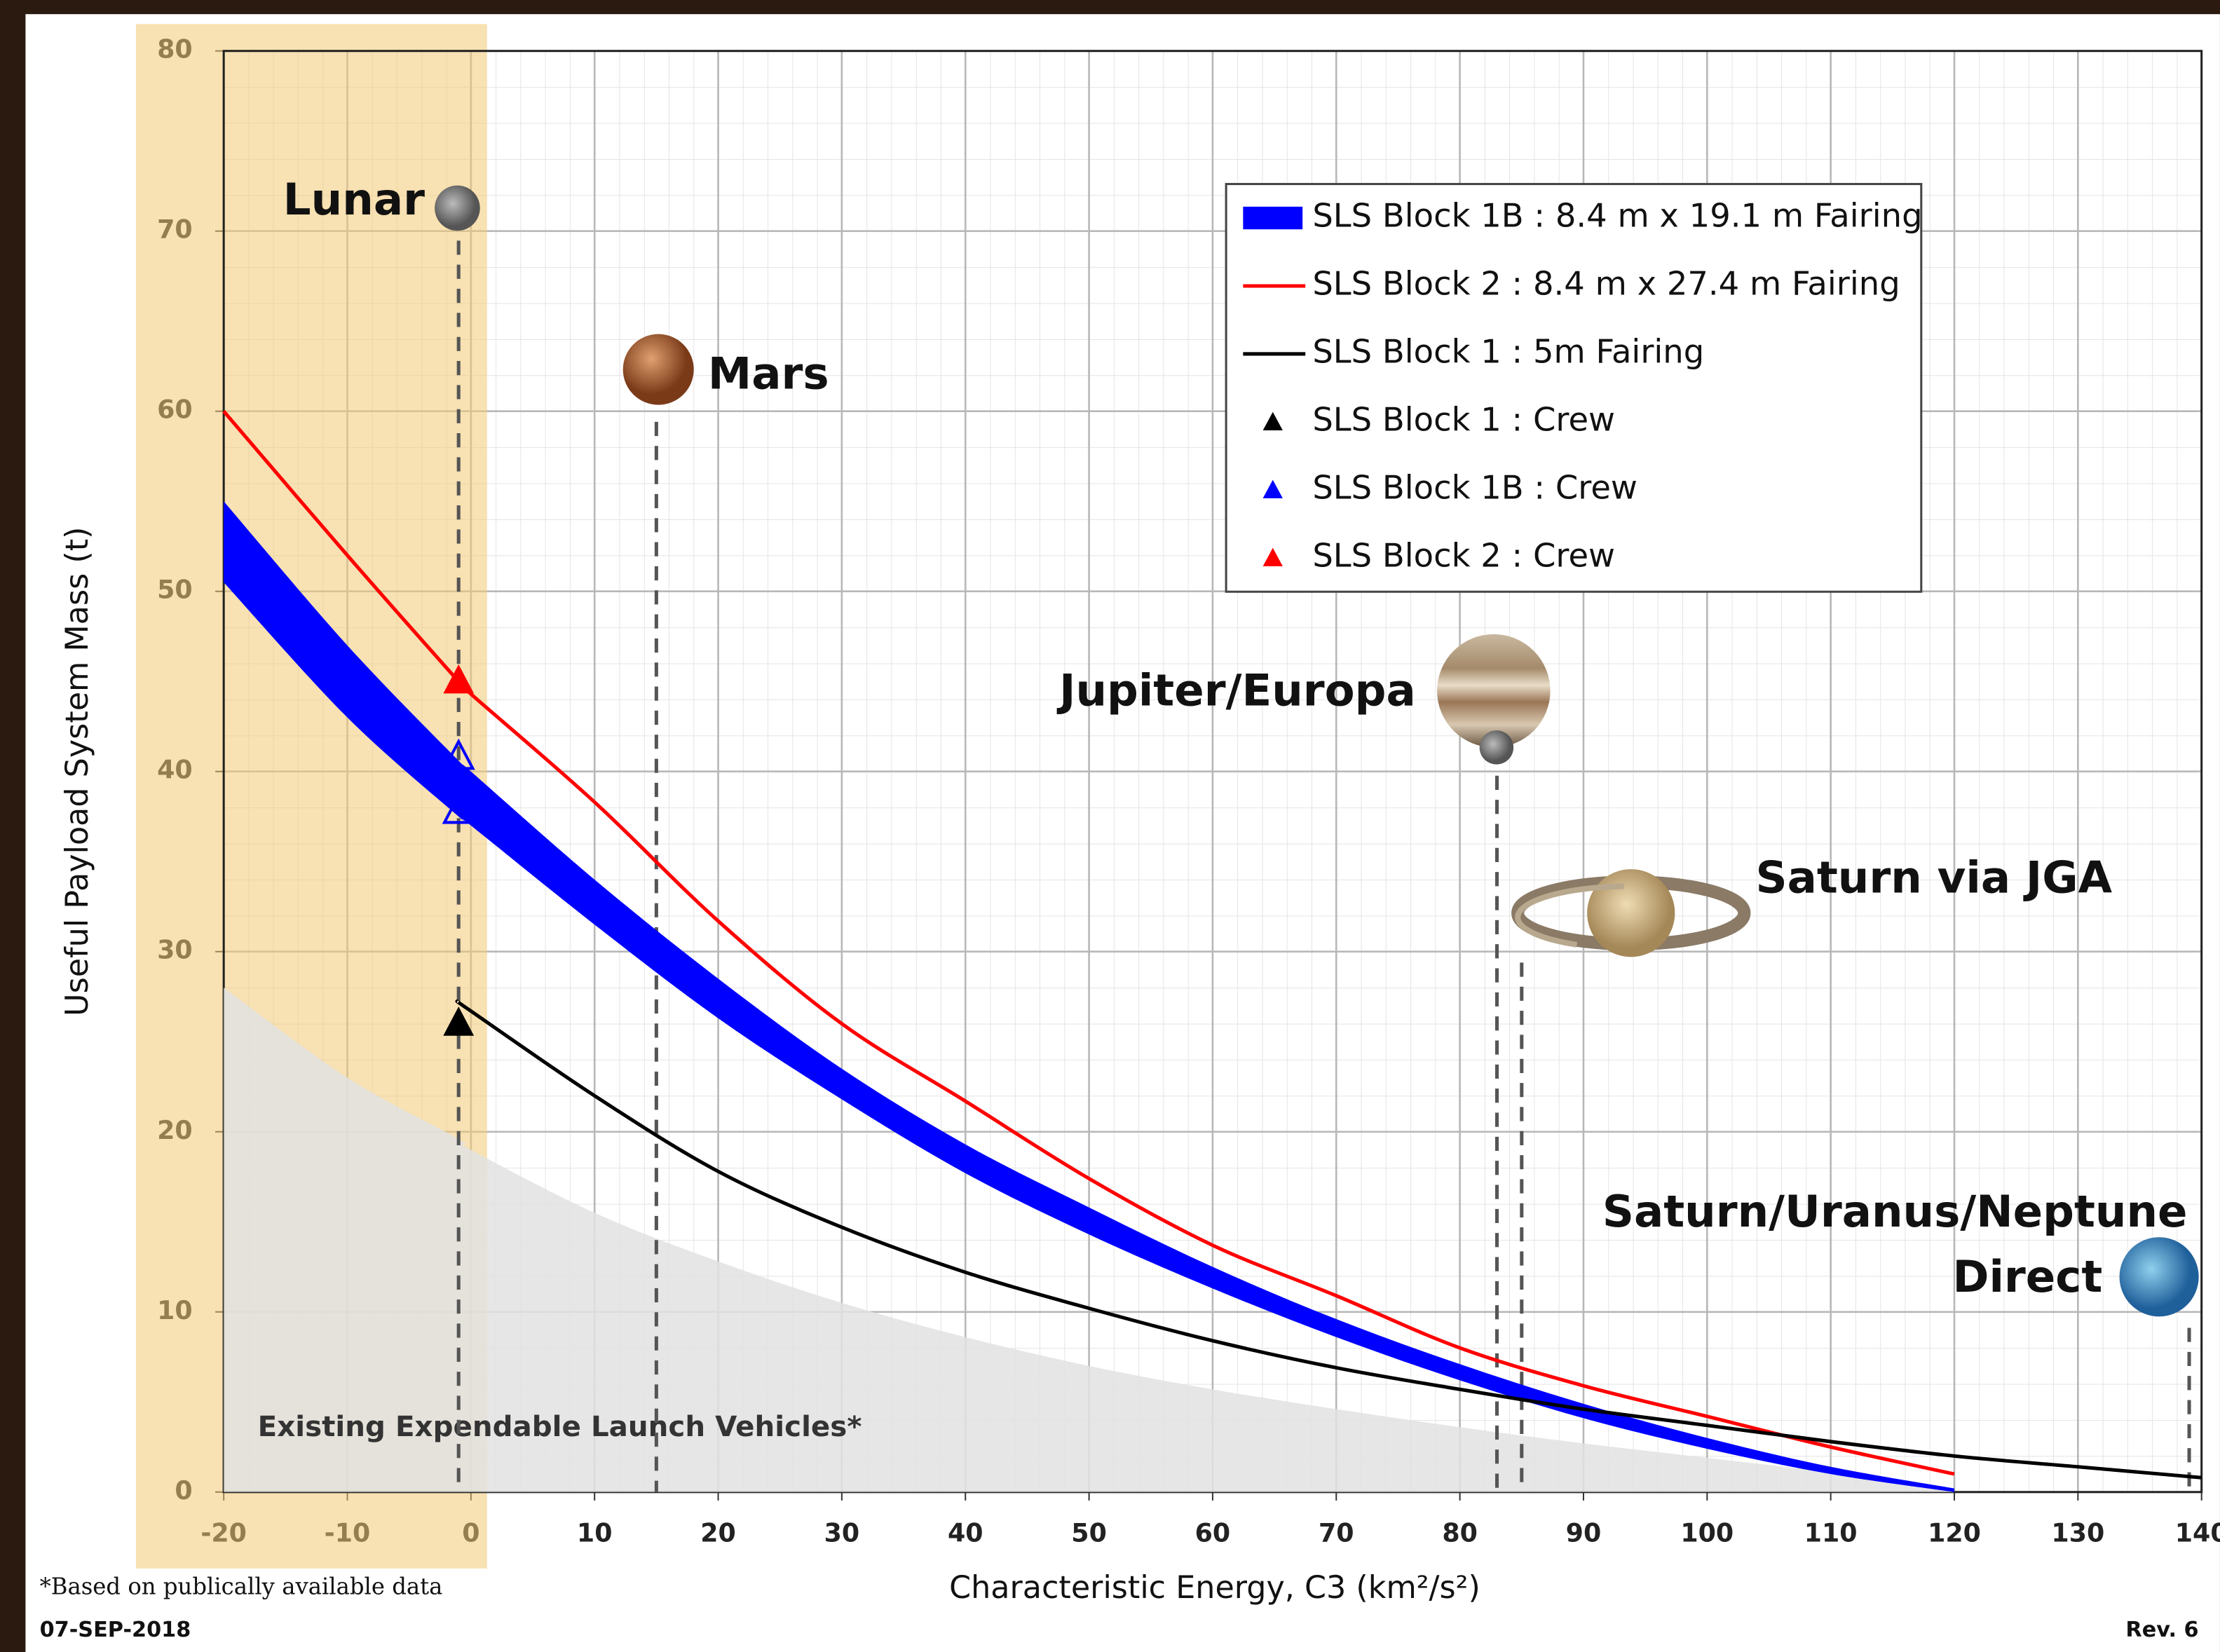 This screenshot has width=2220, height=1652. Describe the element at coordinates (769, 374) in the screenshot. I see `destination-label: Mars` at that location.